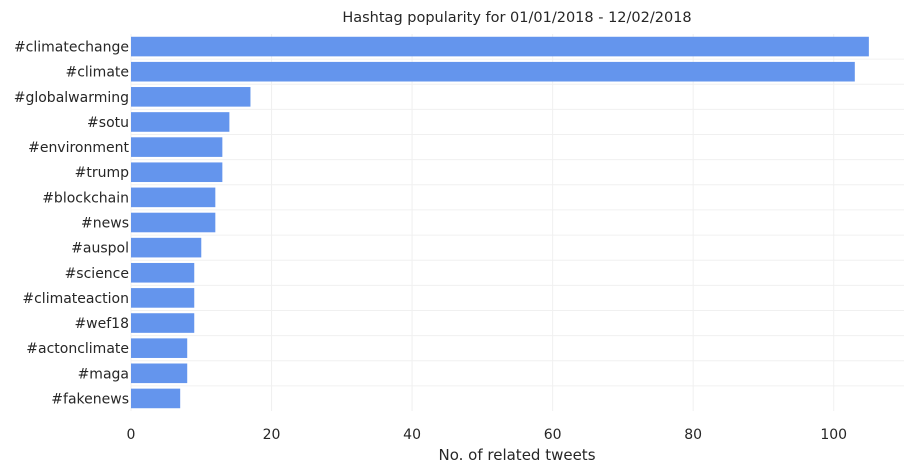 The height and width of the screenshot is (473, 915). What do you see at coordinates (487, 435) in the screenshot?
I see `x-tick-labels: 0 20 40 60 80 100` at bounding box center [487, 435].